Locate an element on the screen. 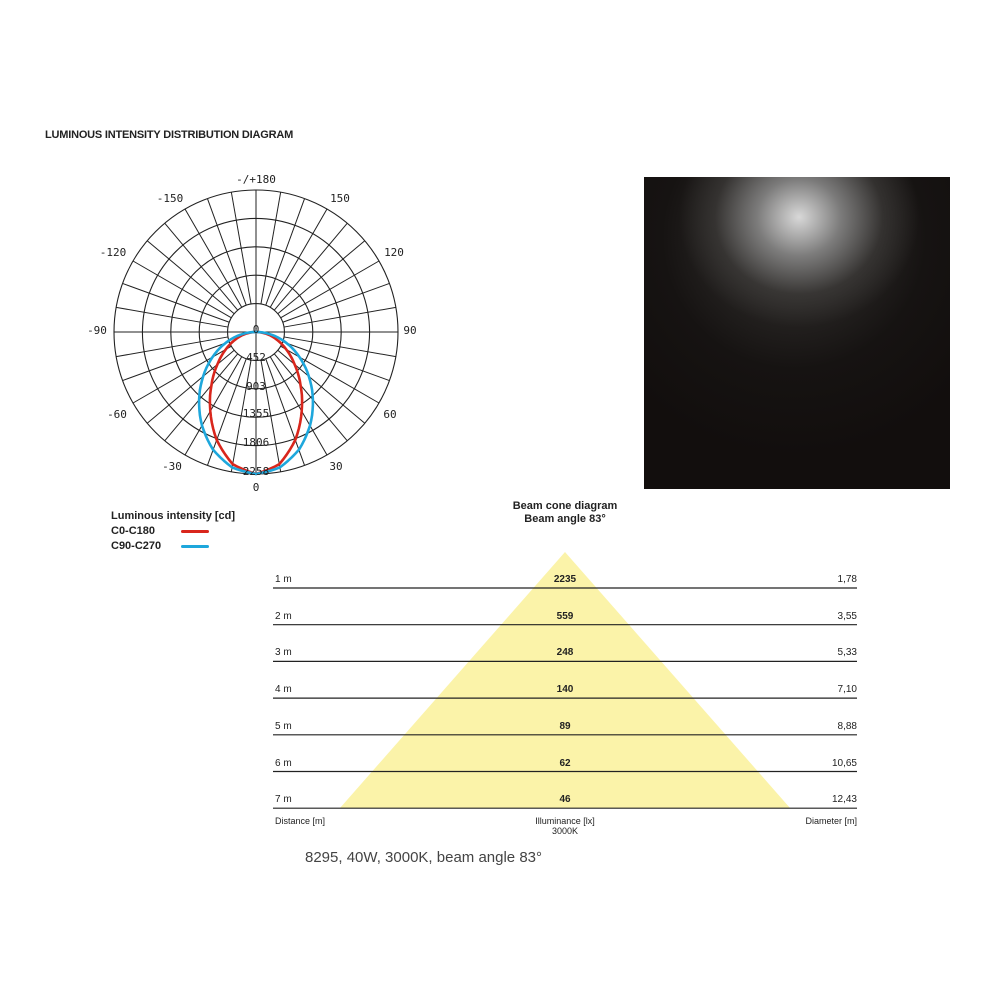  illuminance-cell: 46 is located at coordinates (565, 800).